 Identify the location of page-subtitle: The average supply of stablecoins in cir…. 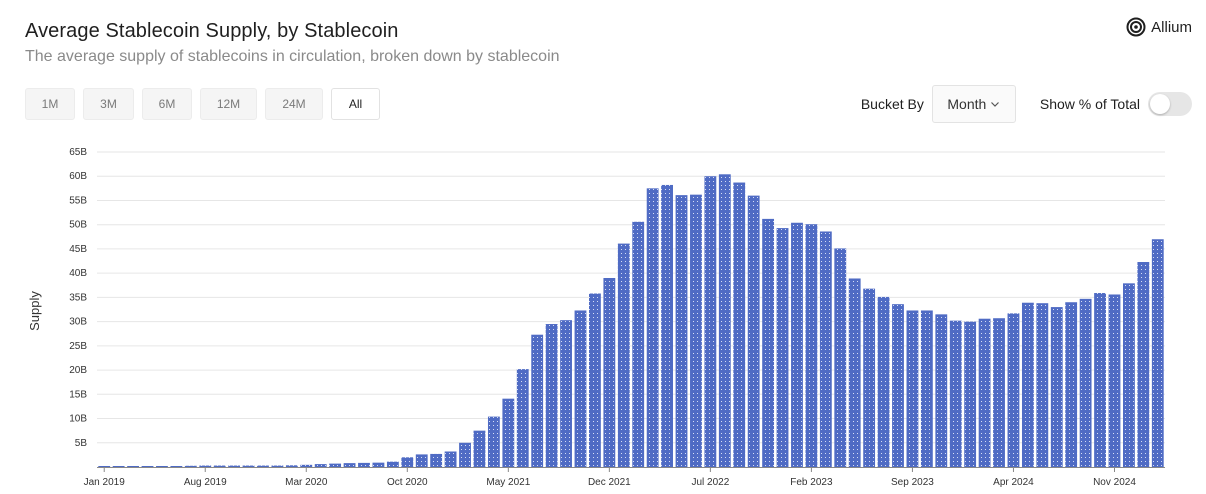
(292, 56).